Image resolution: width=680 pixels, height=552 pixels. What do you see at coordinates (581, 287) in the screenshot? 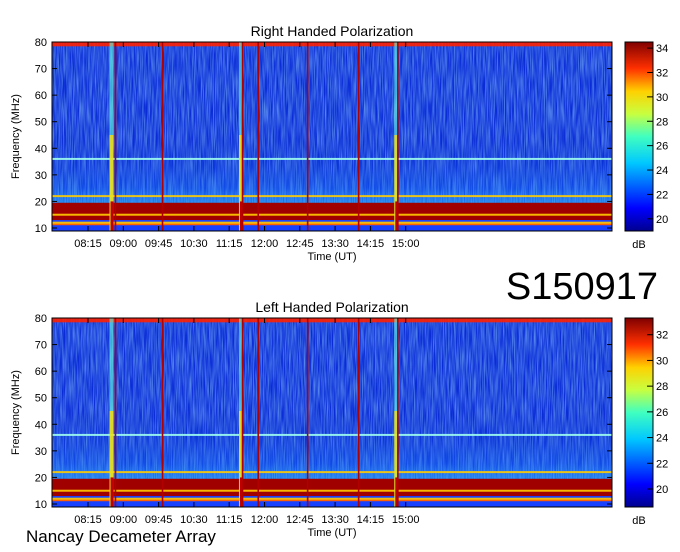
I see `figure-id: S150917` at bounding box center [581, 287].